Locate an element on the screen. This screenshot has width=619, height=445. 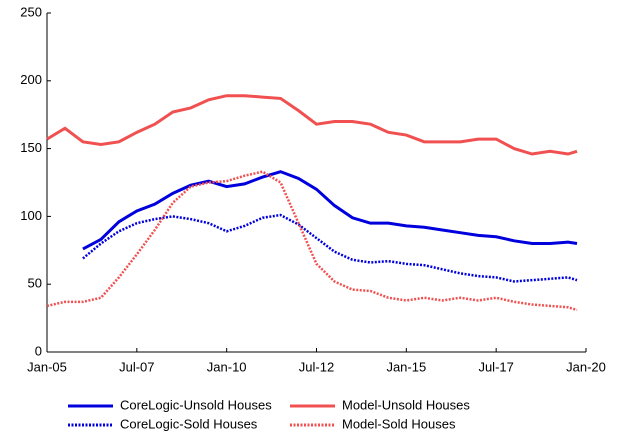
x-tick-label: Jul-17 is located at coordinates (495, 366).